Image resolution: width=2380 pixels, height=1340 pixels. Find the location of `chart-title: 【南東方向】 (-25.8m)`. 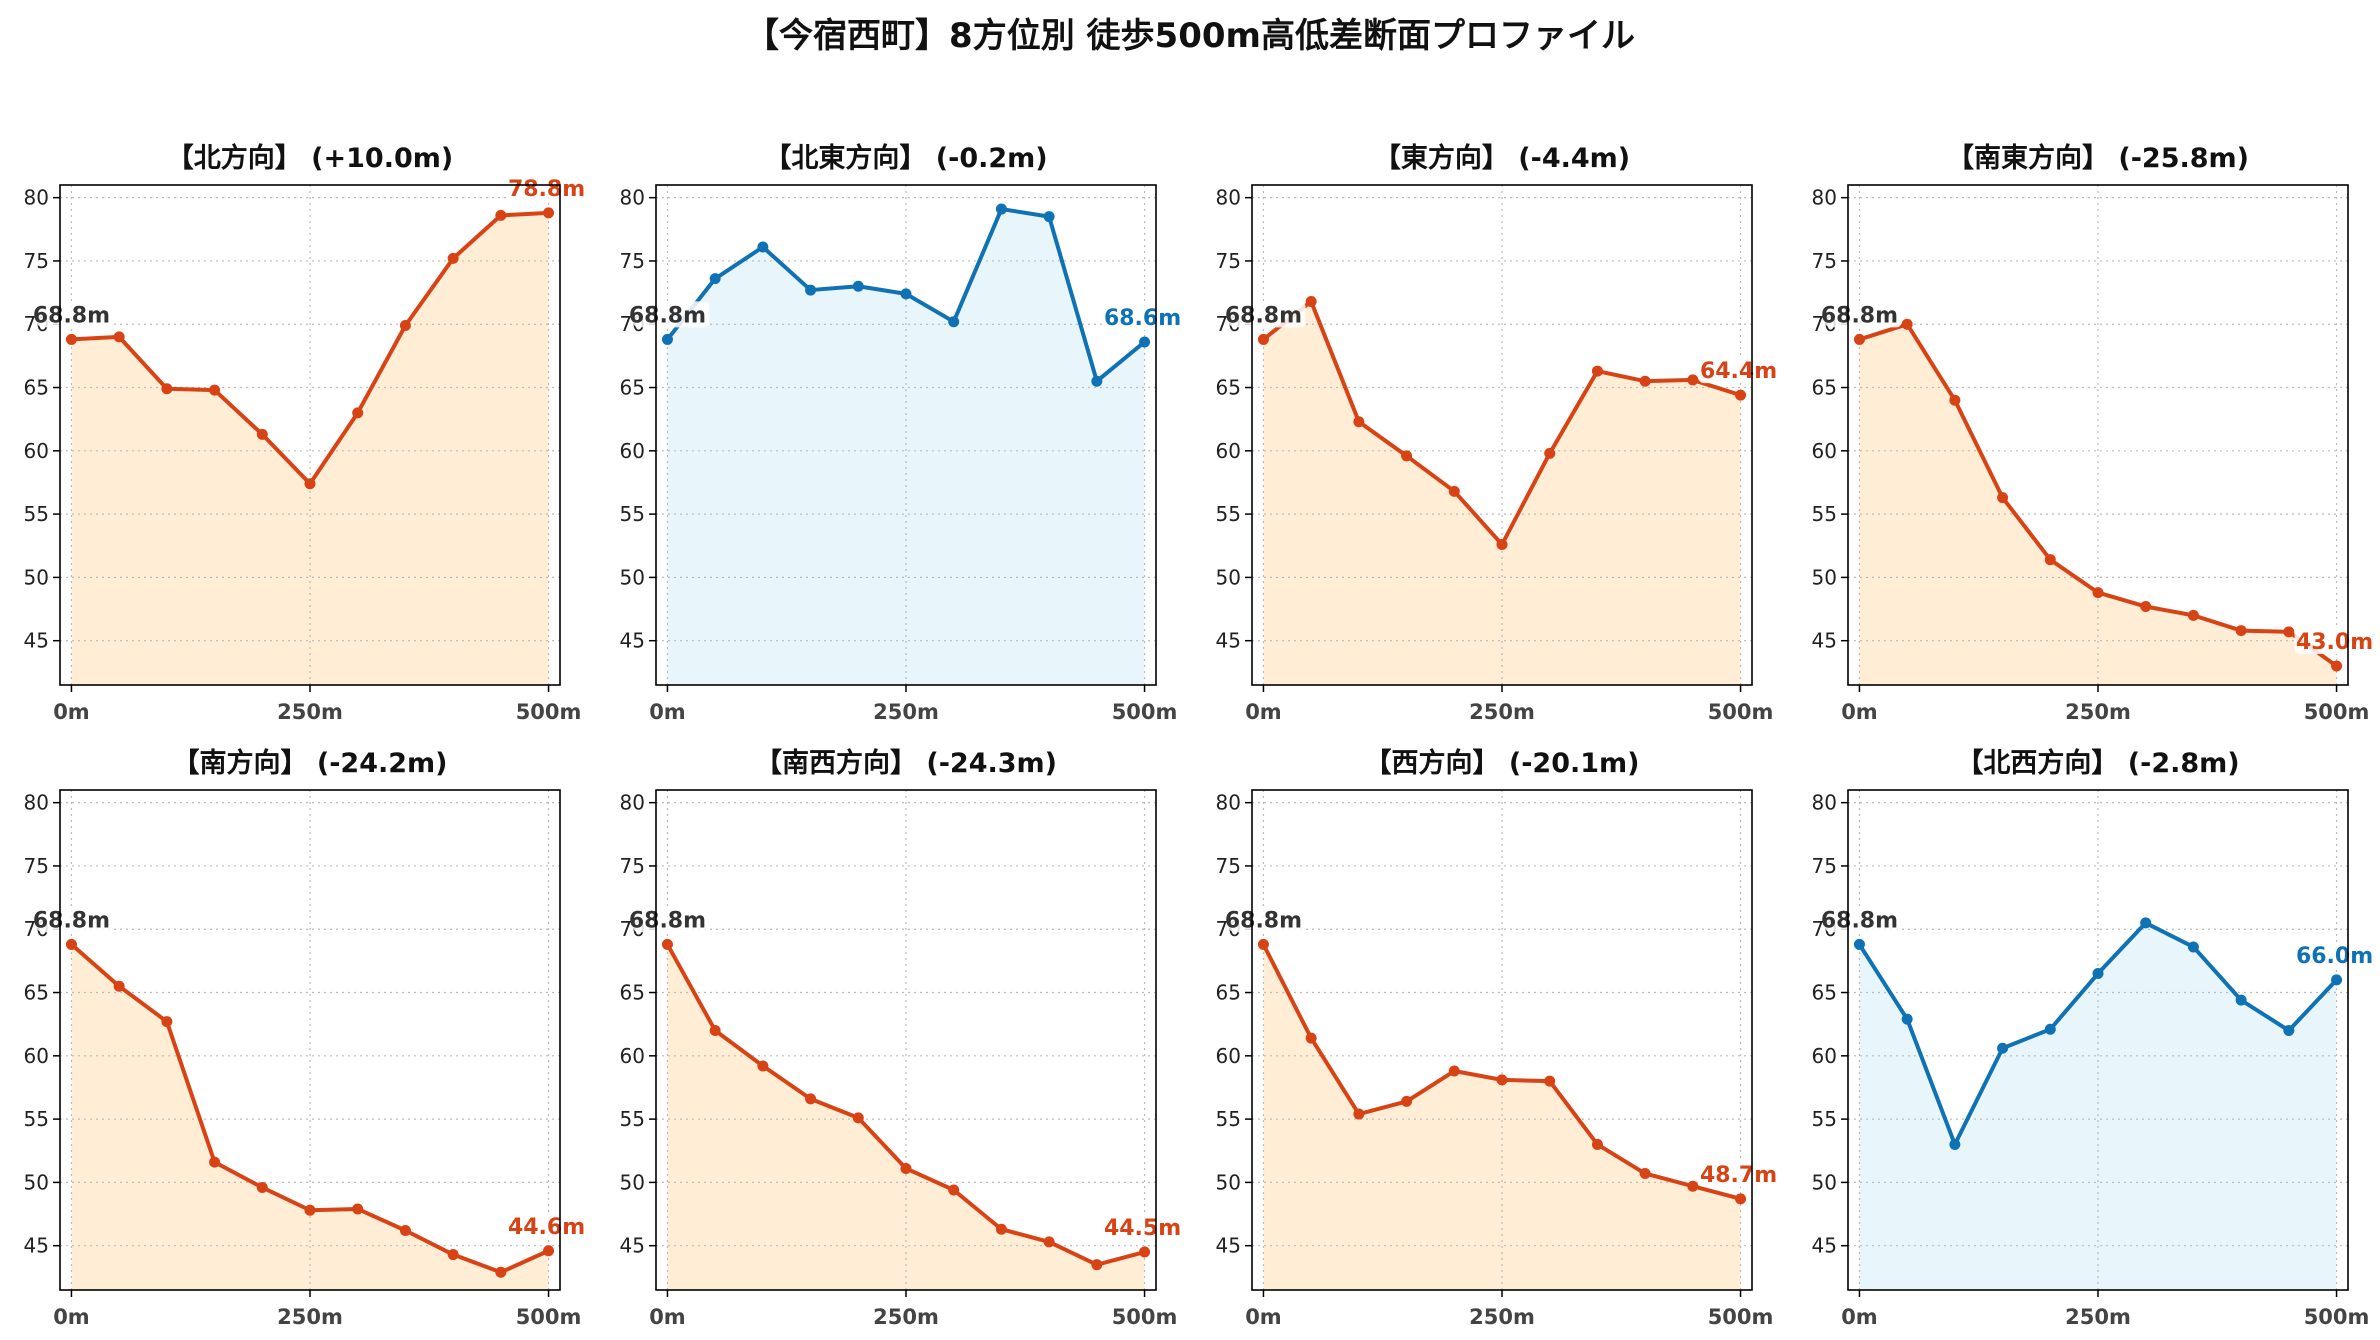

chart-title: 【南東方向】 (-25.8m) is located at coordinates (2098, 158).